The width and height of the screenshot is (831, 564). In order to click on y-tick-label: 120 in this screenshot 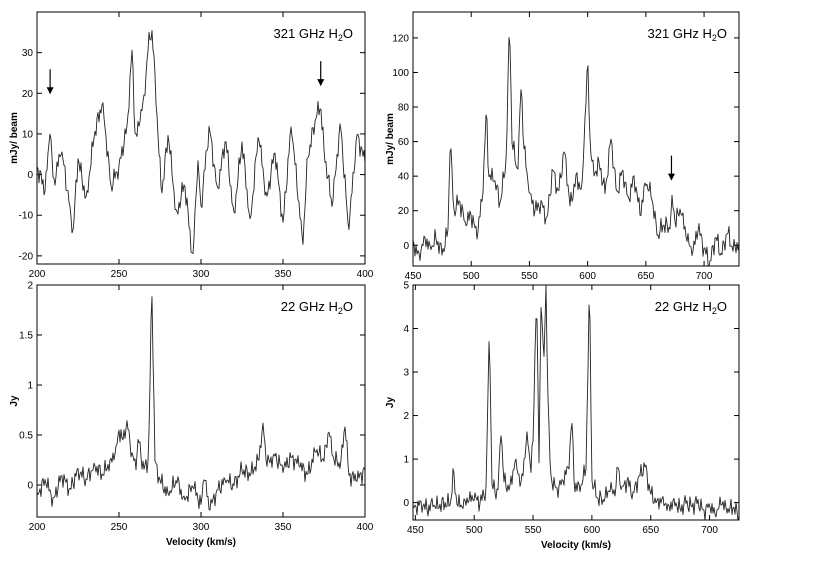, I will do `click(400, 38)`.